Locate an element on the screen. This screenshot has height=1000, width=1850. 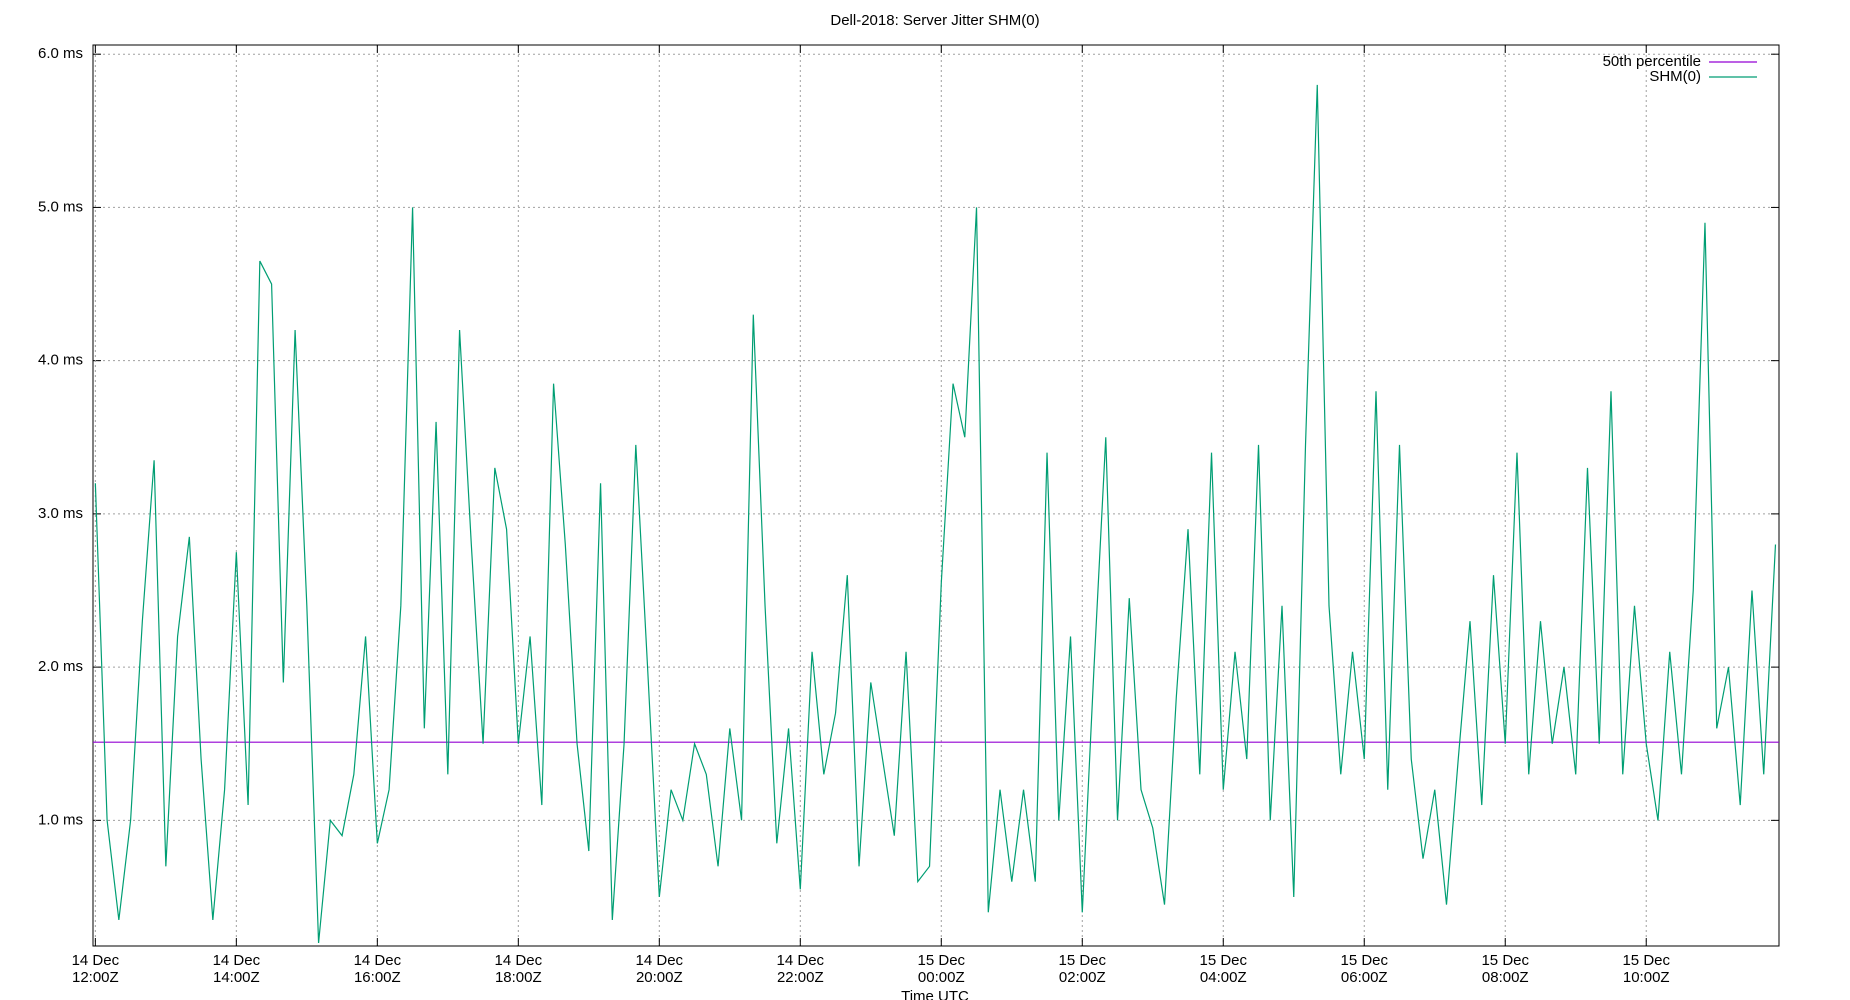
x-tick-label: 14 Dec 18:00Z is located at coordinates (519, 969).